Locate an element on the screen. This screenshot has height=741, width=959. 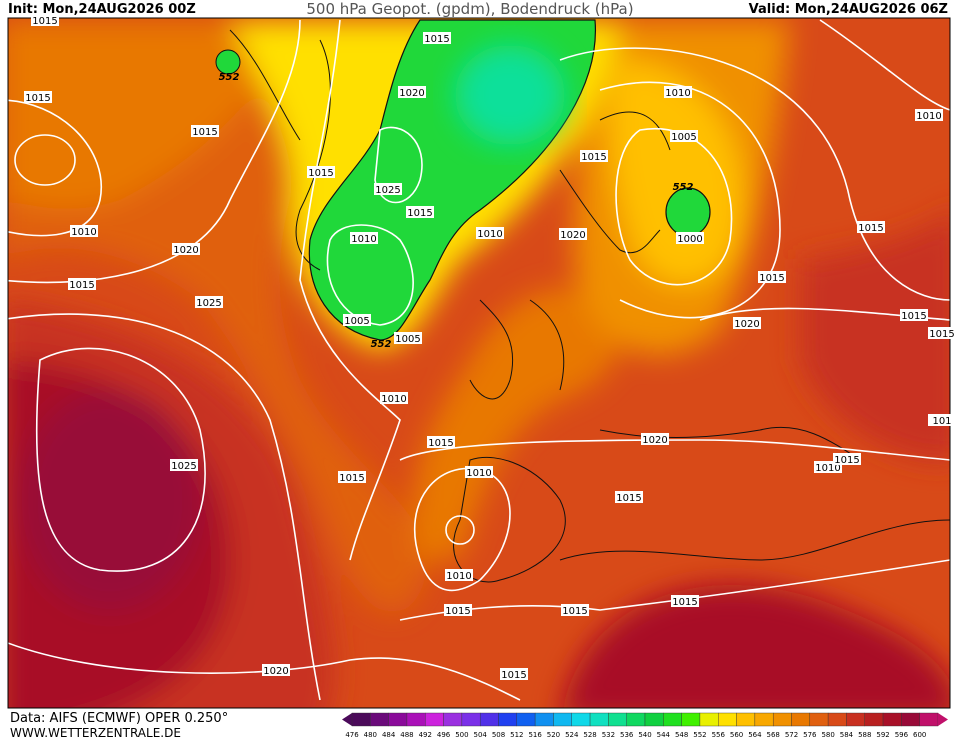
colorbar-label: 480 is located at coordinates (370, 735).